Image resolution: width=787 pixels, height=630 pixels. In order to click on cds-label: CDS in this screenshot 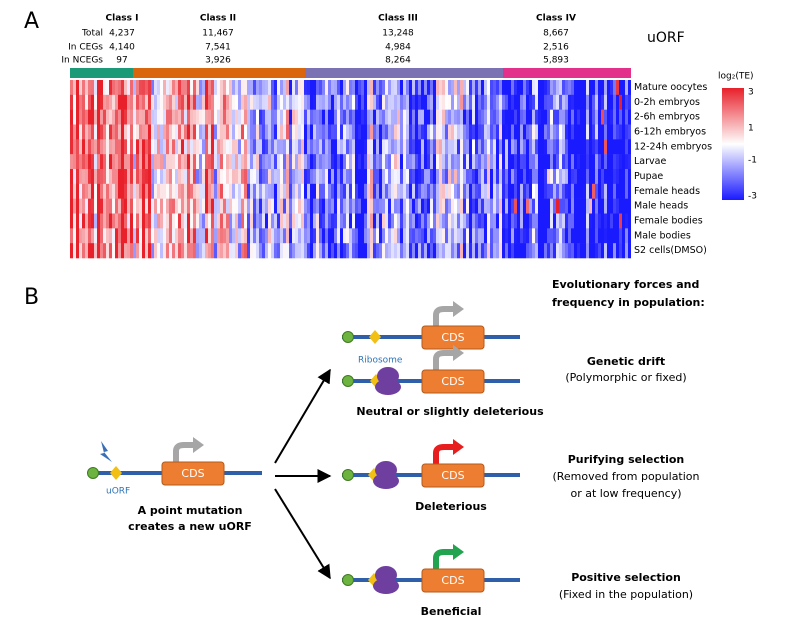, I will do `click(452, 475)`.